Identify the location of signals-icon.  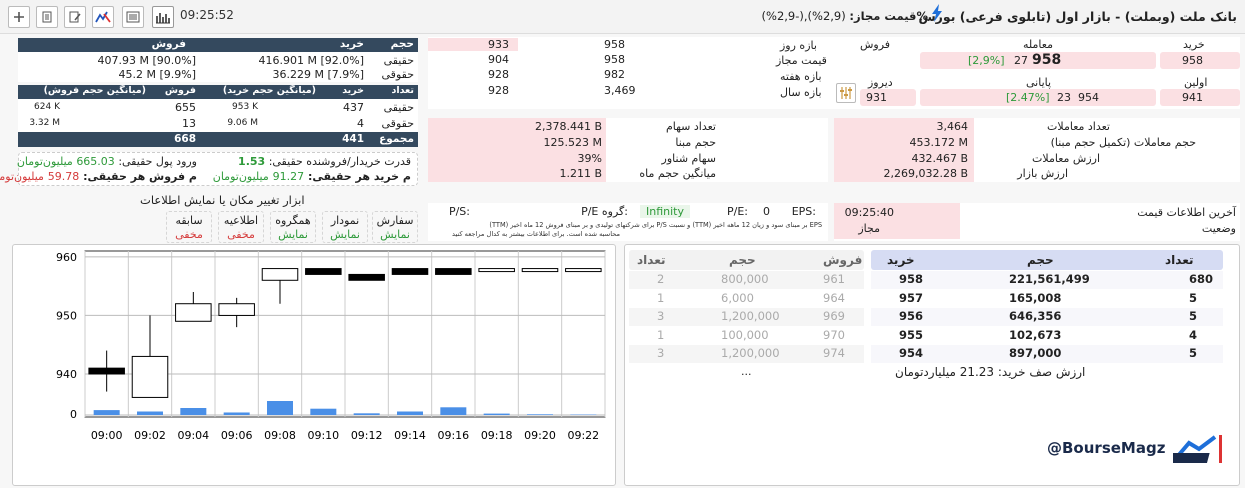
(103, 17).